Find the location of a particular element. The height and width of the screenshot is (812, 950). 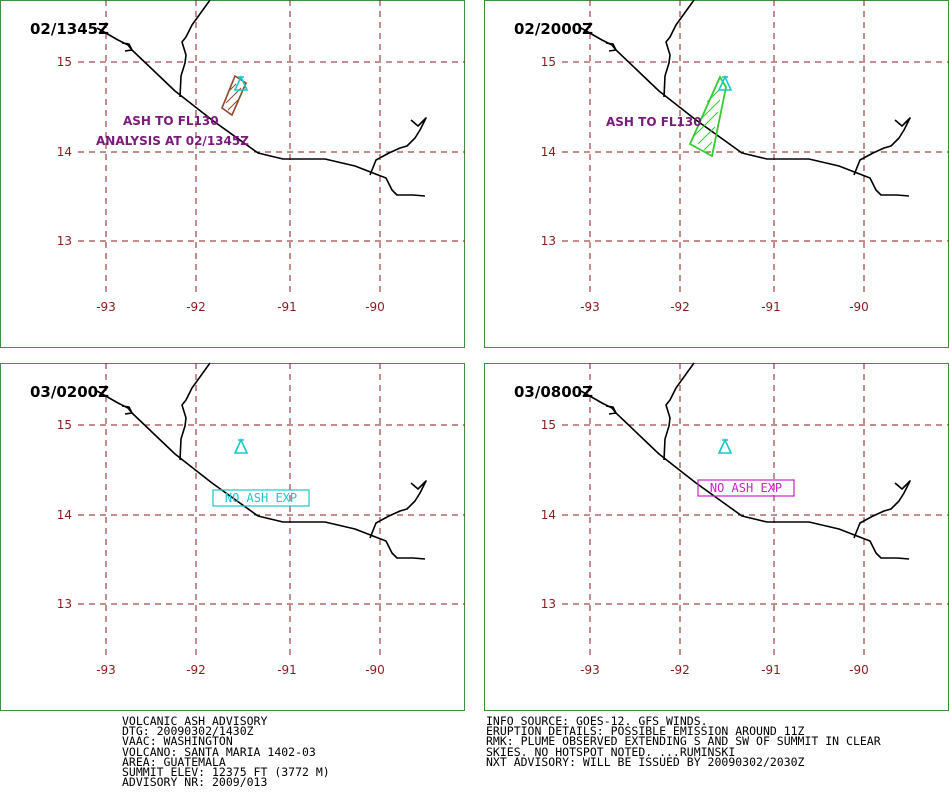

advisory-line: VOLCANIC ASH ADVISORY is located at coordinates (195, 721).